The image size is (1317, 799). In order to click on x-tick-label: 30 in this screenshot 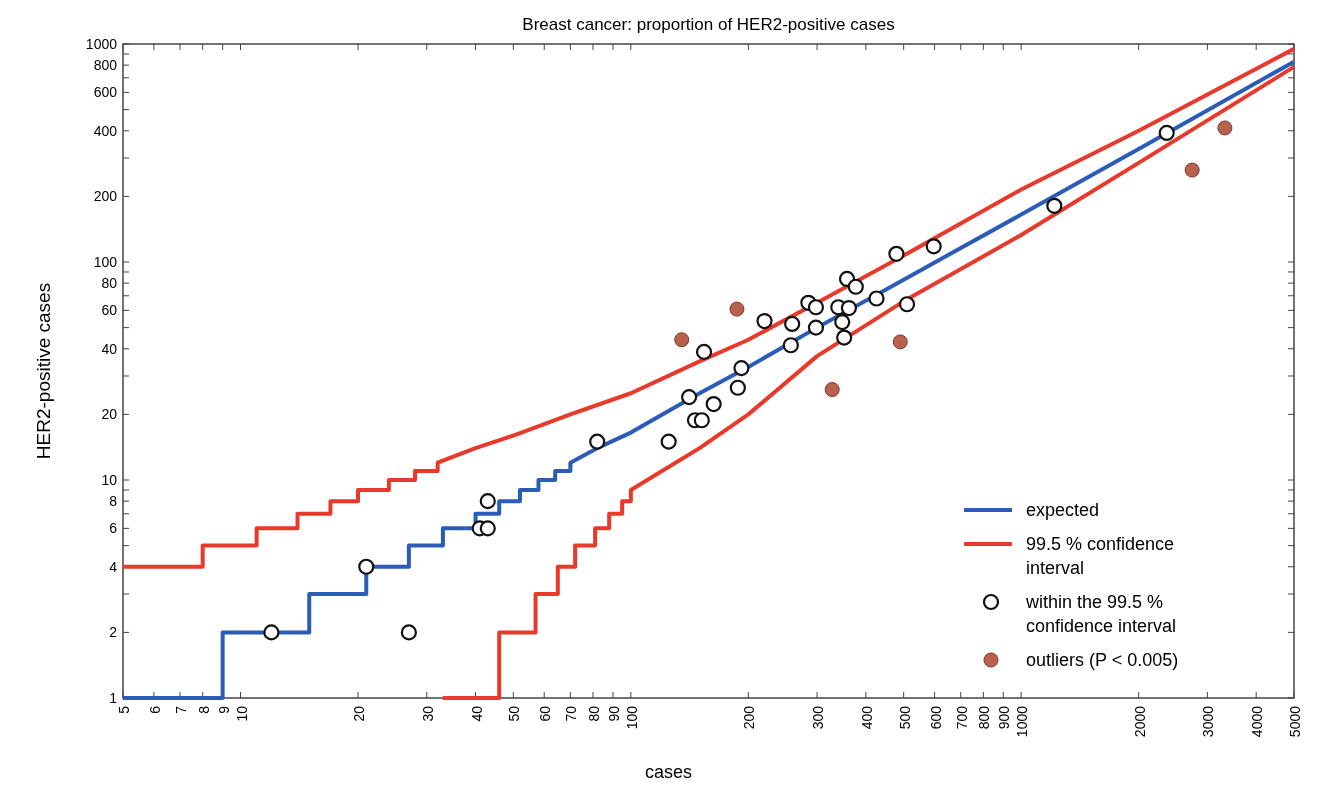, I will do `click(427, 713)`.